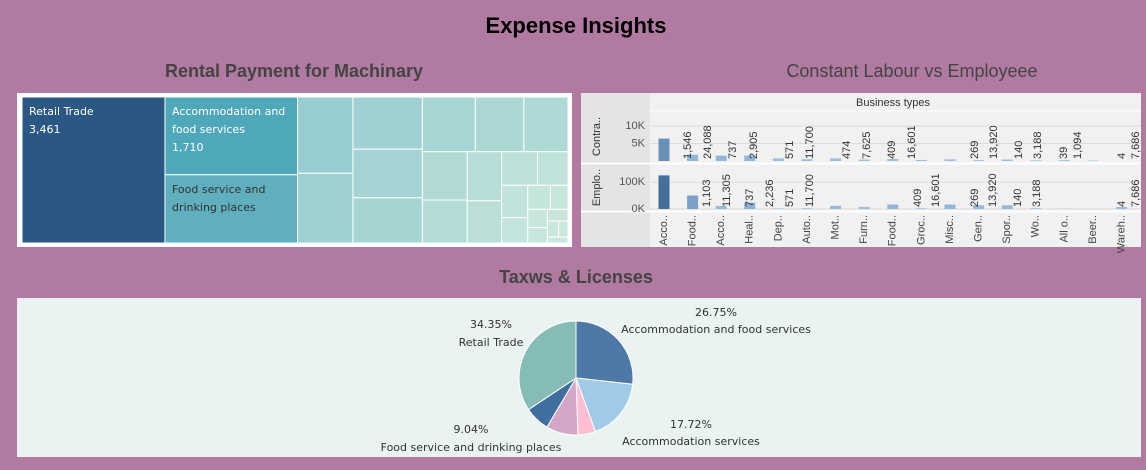  What do you see at coordinates (867, 145) in the screenshot?
I see `data-label: 7,625` at bounding box center [867, 145].